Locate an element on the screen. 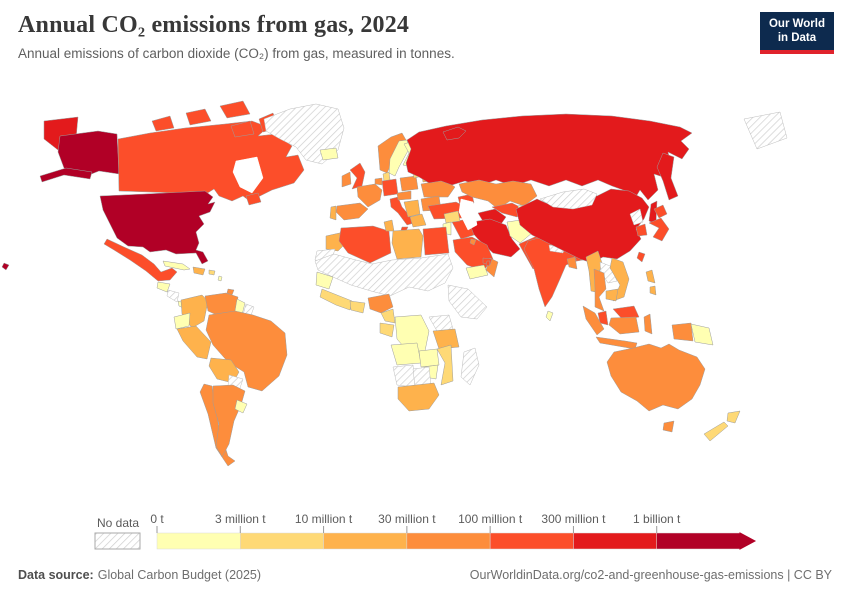  country-mongolia is located at coordinates (568, 199).